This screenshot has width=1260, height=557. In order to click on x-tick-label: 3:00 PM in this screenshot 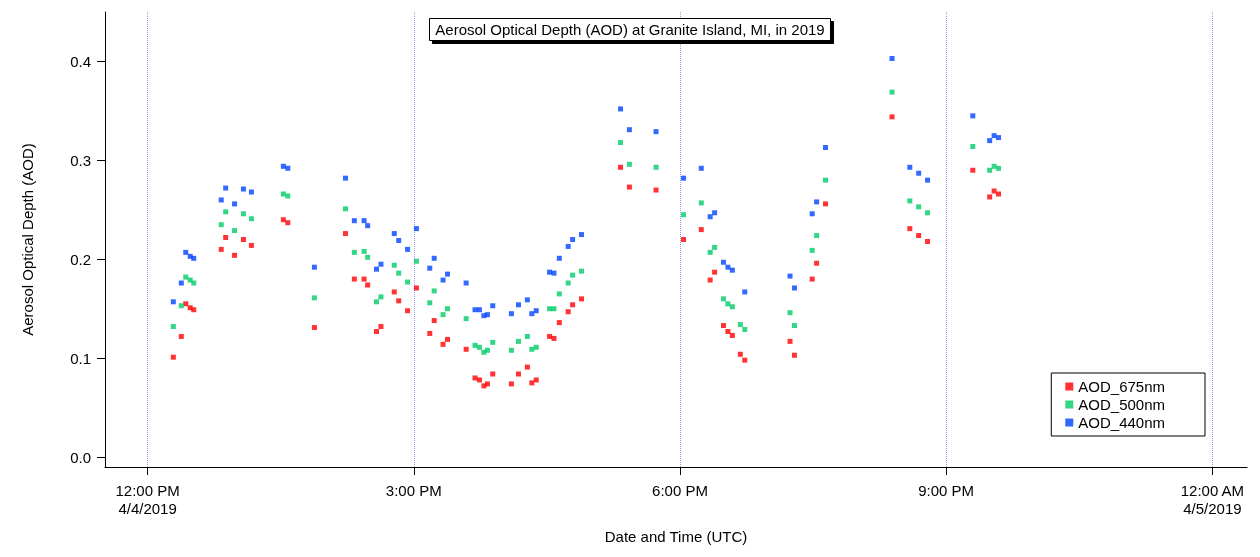, I will do `click(413, 490)`.